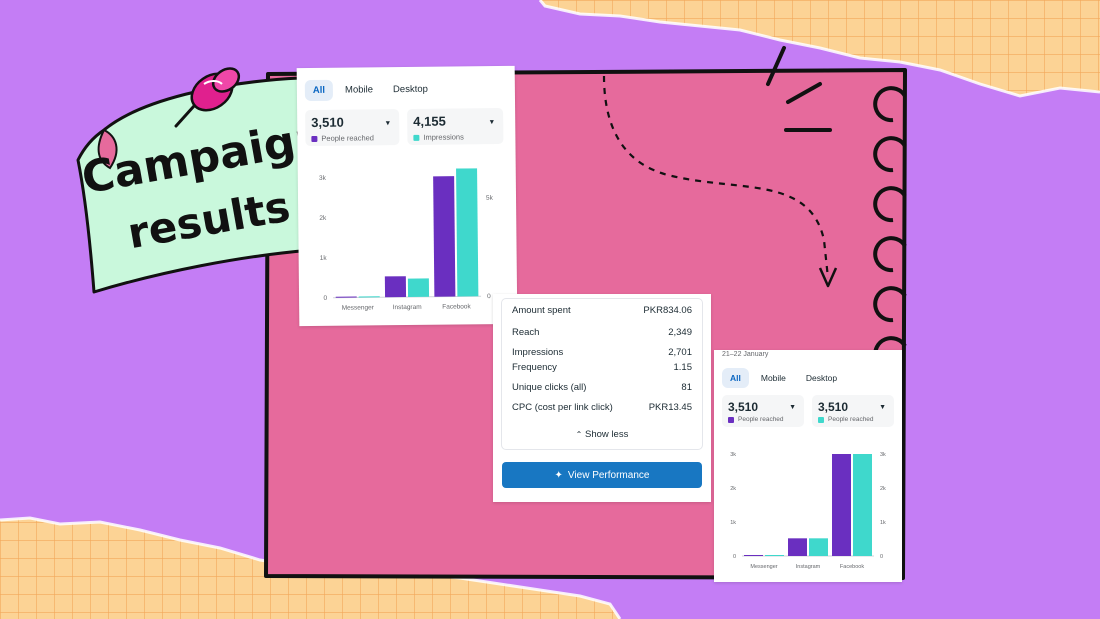  Describe the element at coordinates (608, 475) in the screenshot. I see `view-performance-label: View Performance` at that location.